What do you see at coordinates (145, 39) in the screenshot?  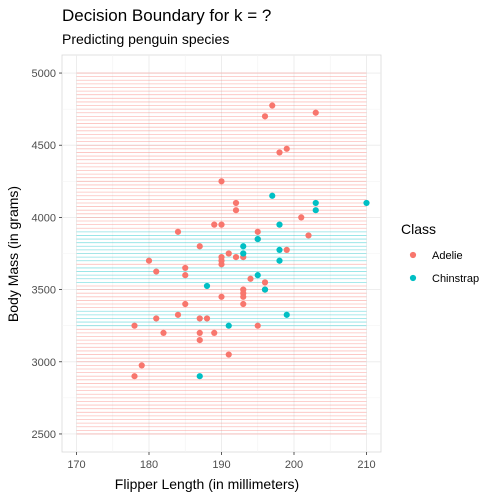 I see `chart-subtitle: Predicting penguin species` at bounding box center [145, 39].